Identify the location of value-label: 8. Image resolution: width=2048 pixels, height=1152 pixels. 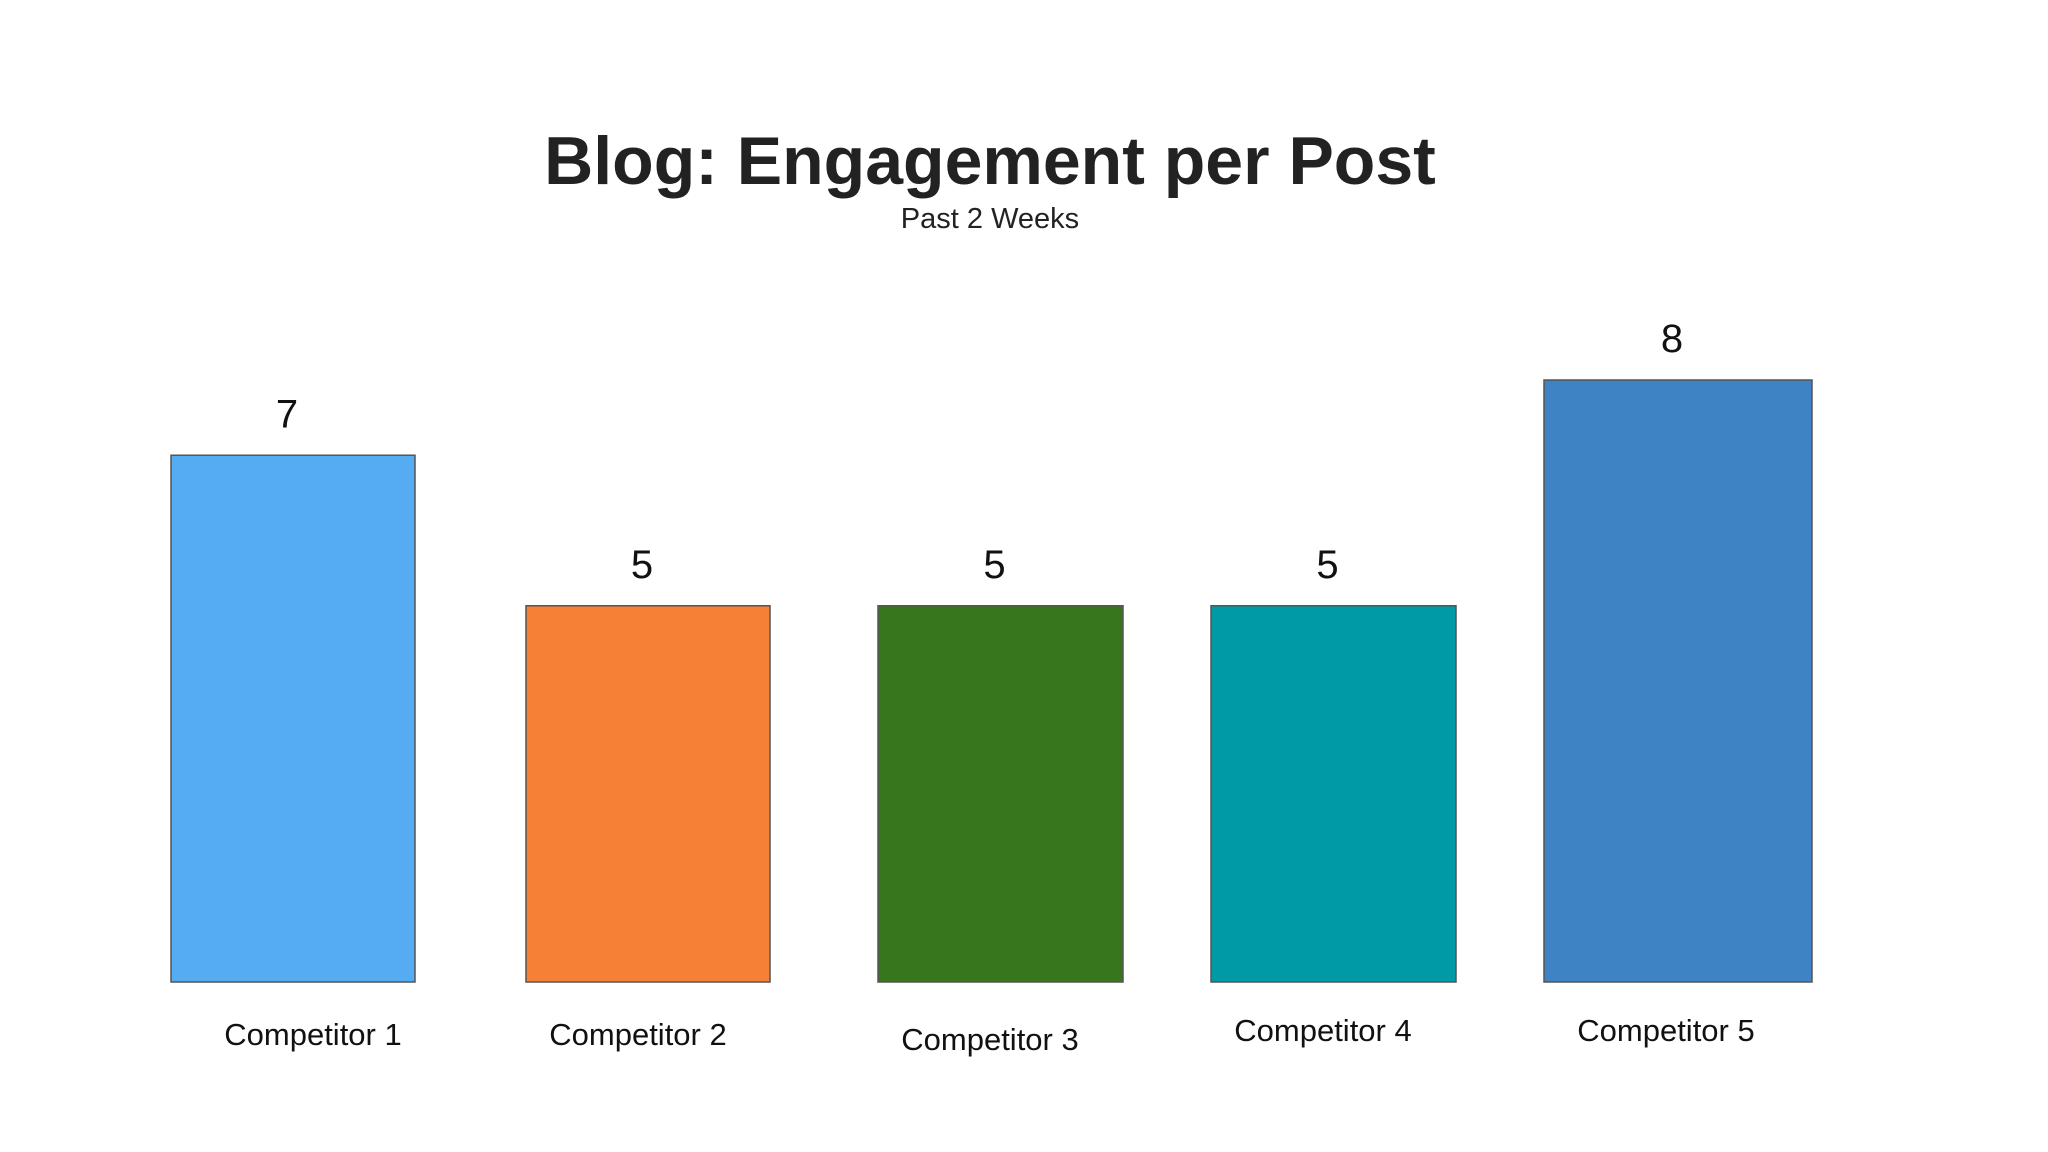
(1672, 339).